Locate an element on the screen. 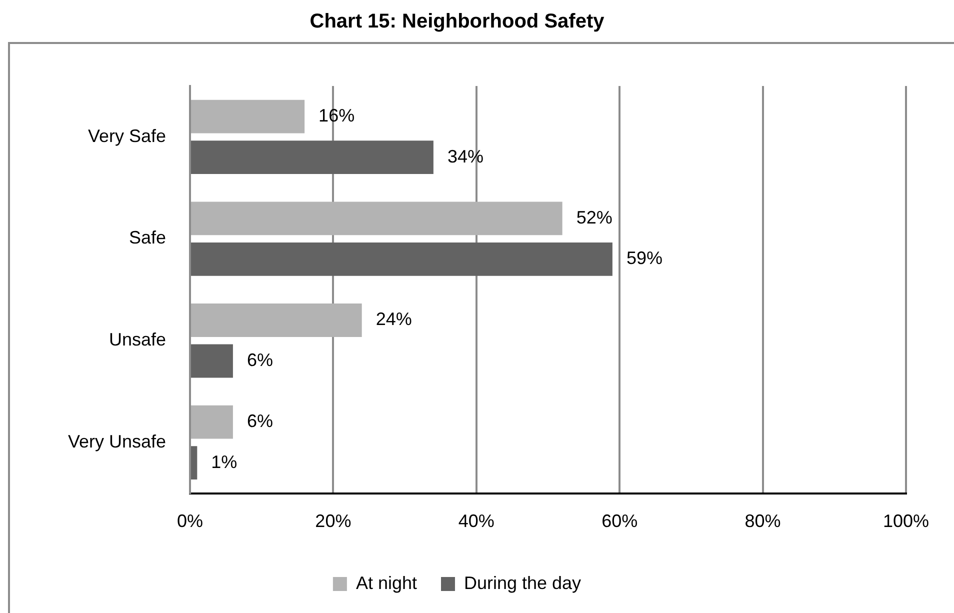 The width and height of the screenshot is (954, 613). data-label: 1% is located at coordinates (224, 462).